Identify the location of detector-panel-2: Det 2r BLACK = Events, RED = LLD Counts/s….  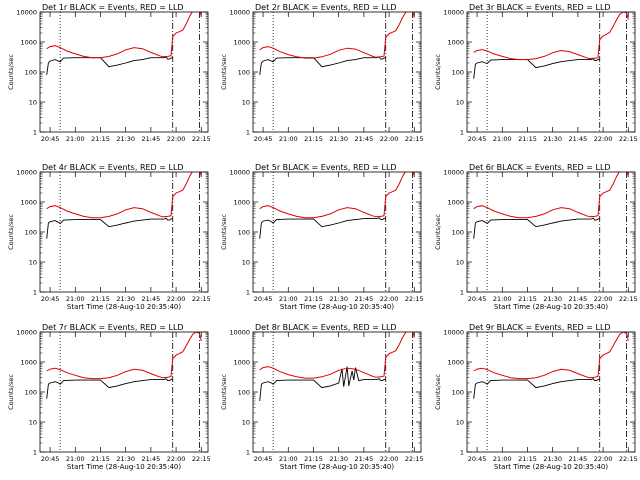
(322, 73).